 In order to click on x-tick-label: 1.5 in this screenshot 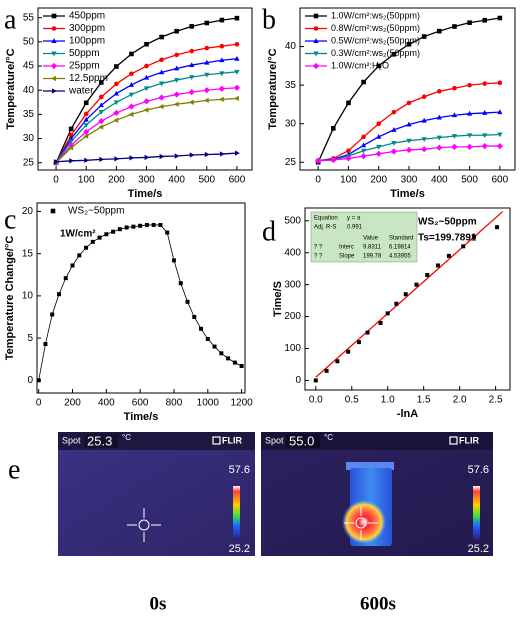, I will do `click(424, 400)`.